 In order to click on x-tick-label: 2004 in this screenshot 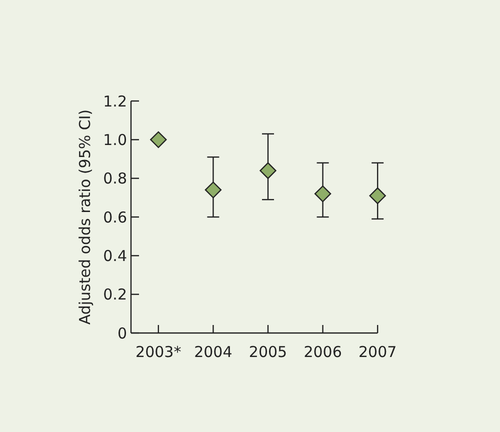, I will do `click(213, 352)`.